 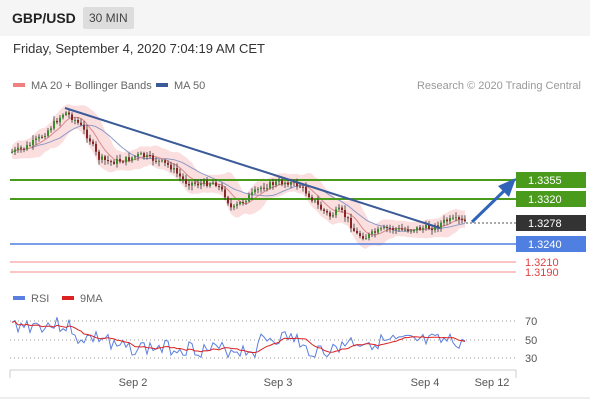 I want to click on timeframe-badge: 30 MIN, so click(x=108, y=18).